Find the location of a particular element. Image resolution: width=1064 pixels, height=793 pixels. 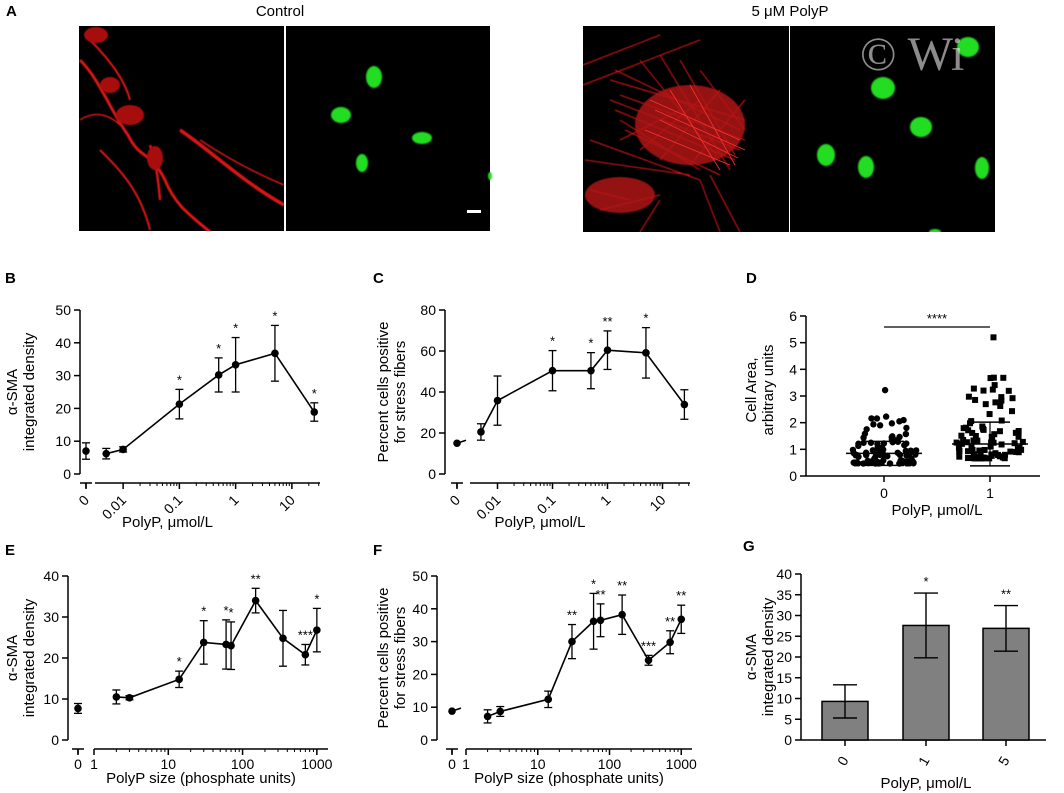

y-tick-label: 15 is located at coordinates (784, 678).